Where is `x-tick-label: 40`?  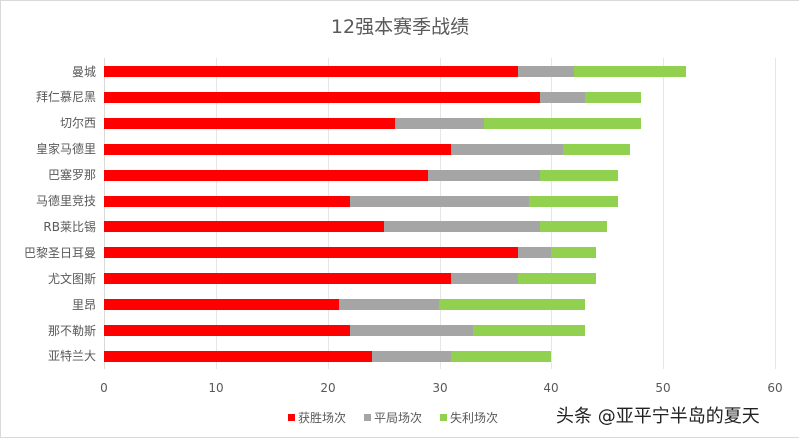
x-tick-label: 40 is located at coordinates (551, 388).